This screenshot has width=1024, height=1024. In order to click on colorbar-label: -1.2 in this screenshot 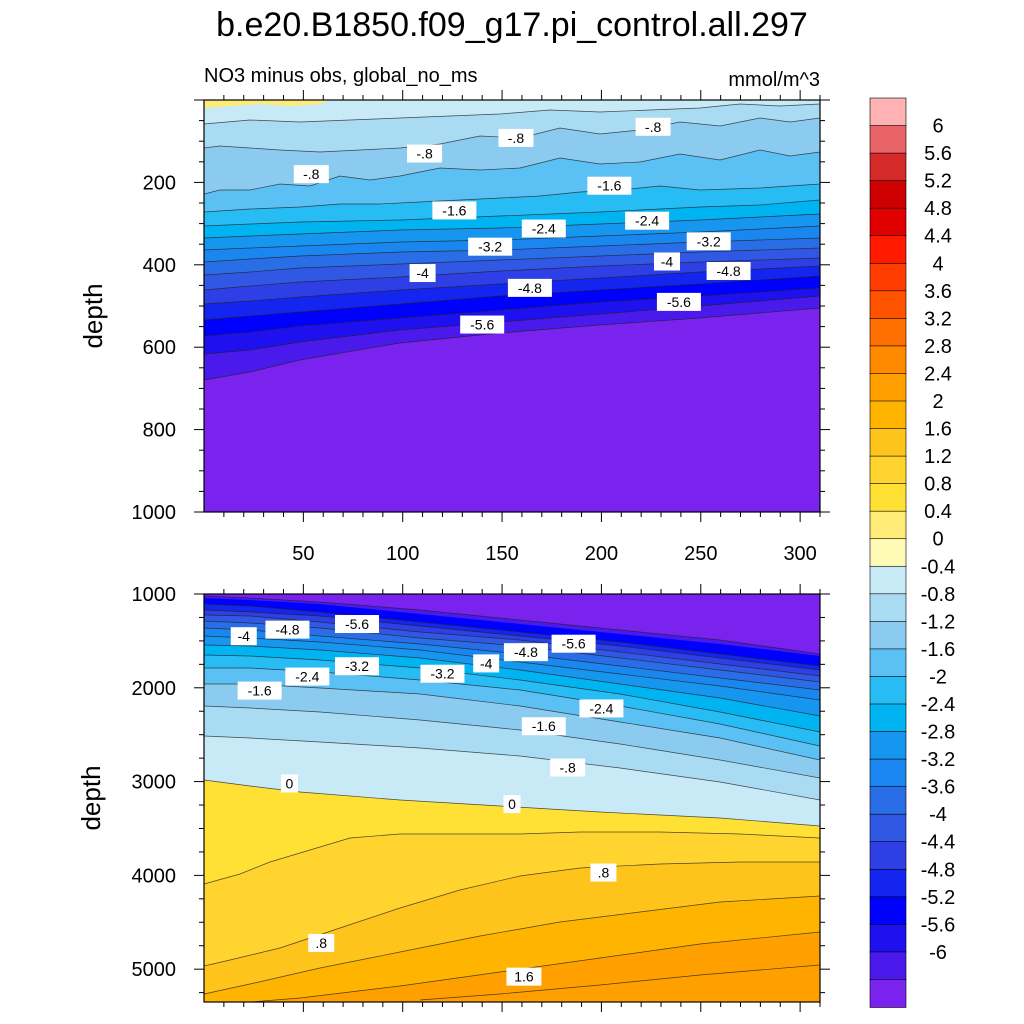, I will do `click(938, 622)`.